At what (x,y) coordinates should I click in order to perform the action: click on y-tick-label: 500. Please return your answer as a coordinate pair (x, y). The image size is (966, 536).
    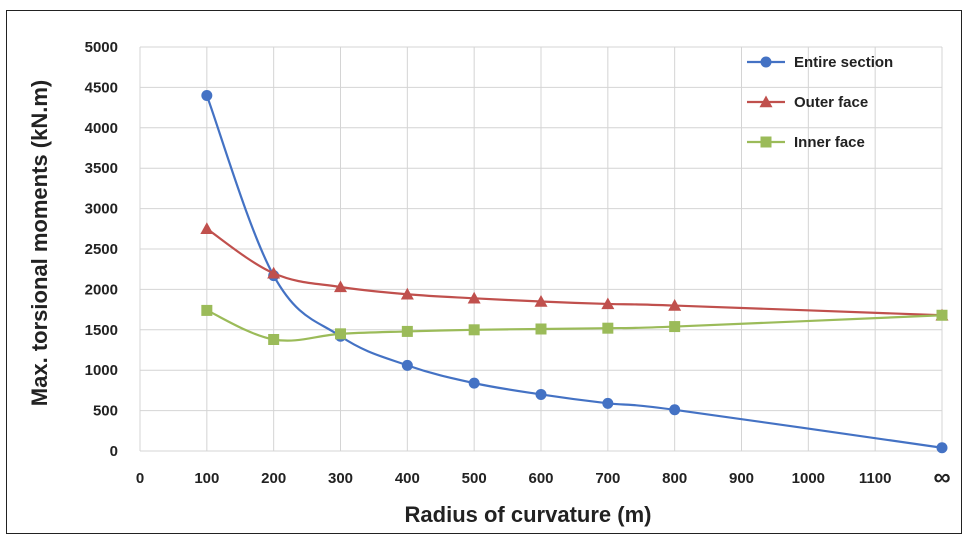
    Looking at the image, I should click on (105, 411).